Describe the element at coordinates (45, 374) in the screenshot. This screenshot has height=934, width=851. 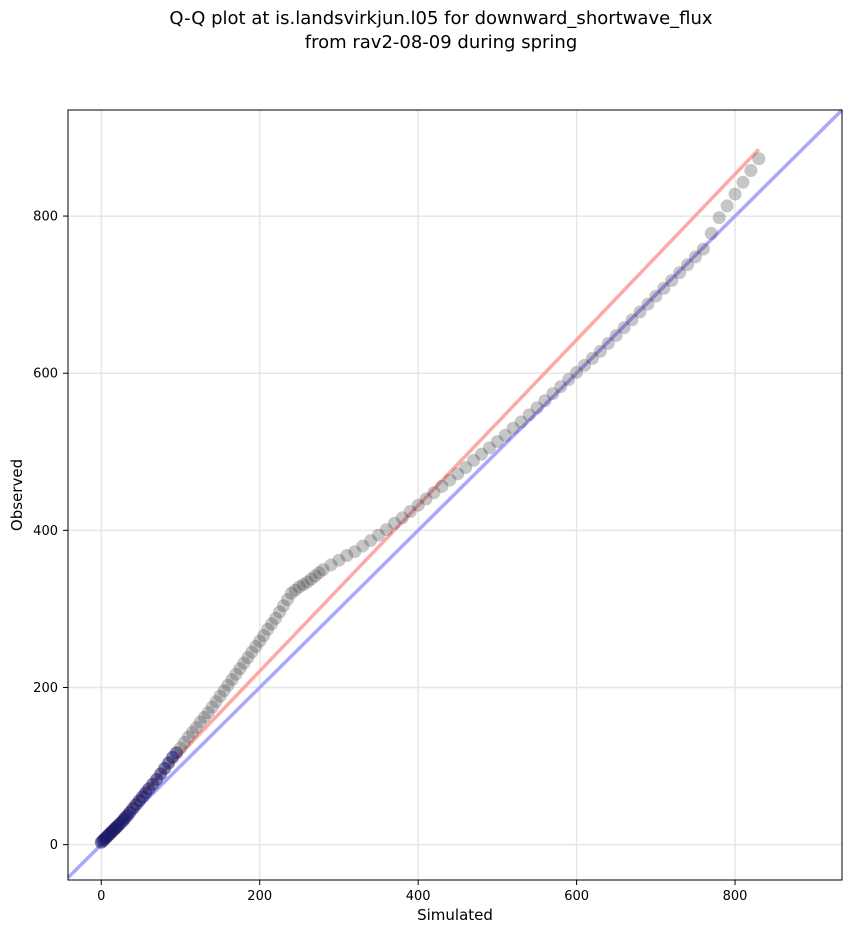
I see `y-tick-label: 600` at that location.